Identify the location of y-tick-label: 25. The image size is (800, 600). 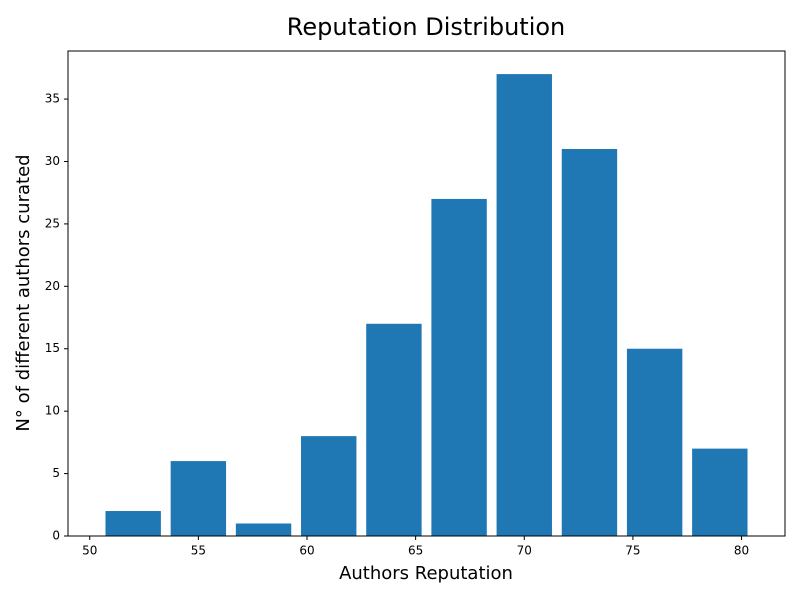
(52, 223).